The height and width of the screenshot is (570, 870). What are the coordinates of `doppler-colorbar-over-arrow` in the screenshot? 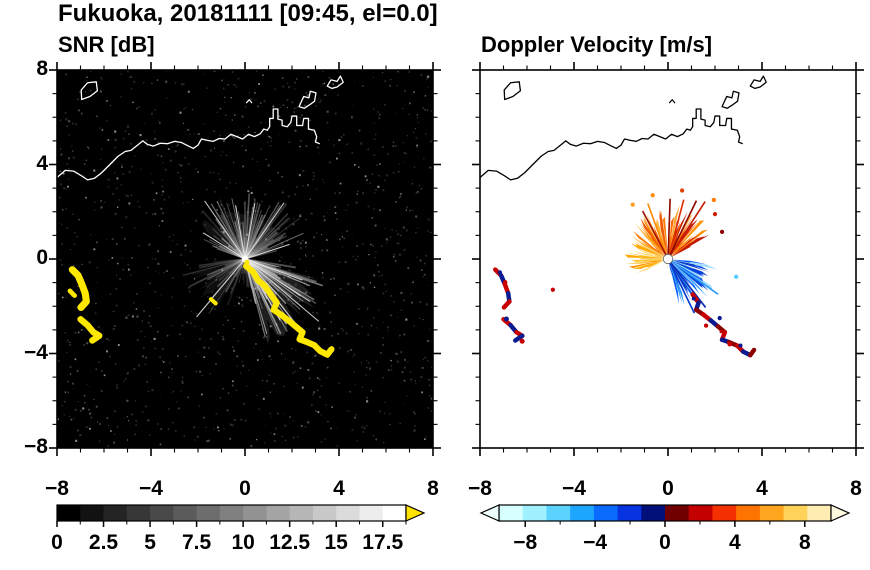 It's located at (840, 513).